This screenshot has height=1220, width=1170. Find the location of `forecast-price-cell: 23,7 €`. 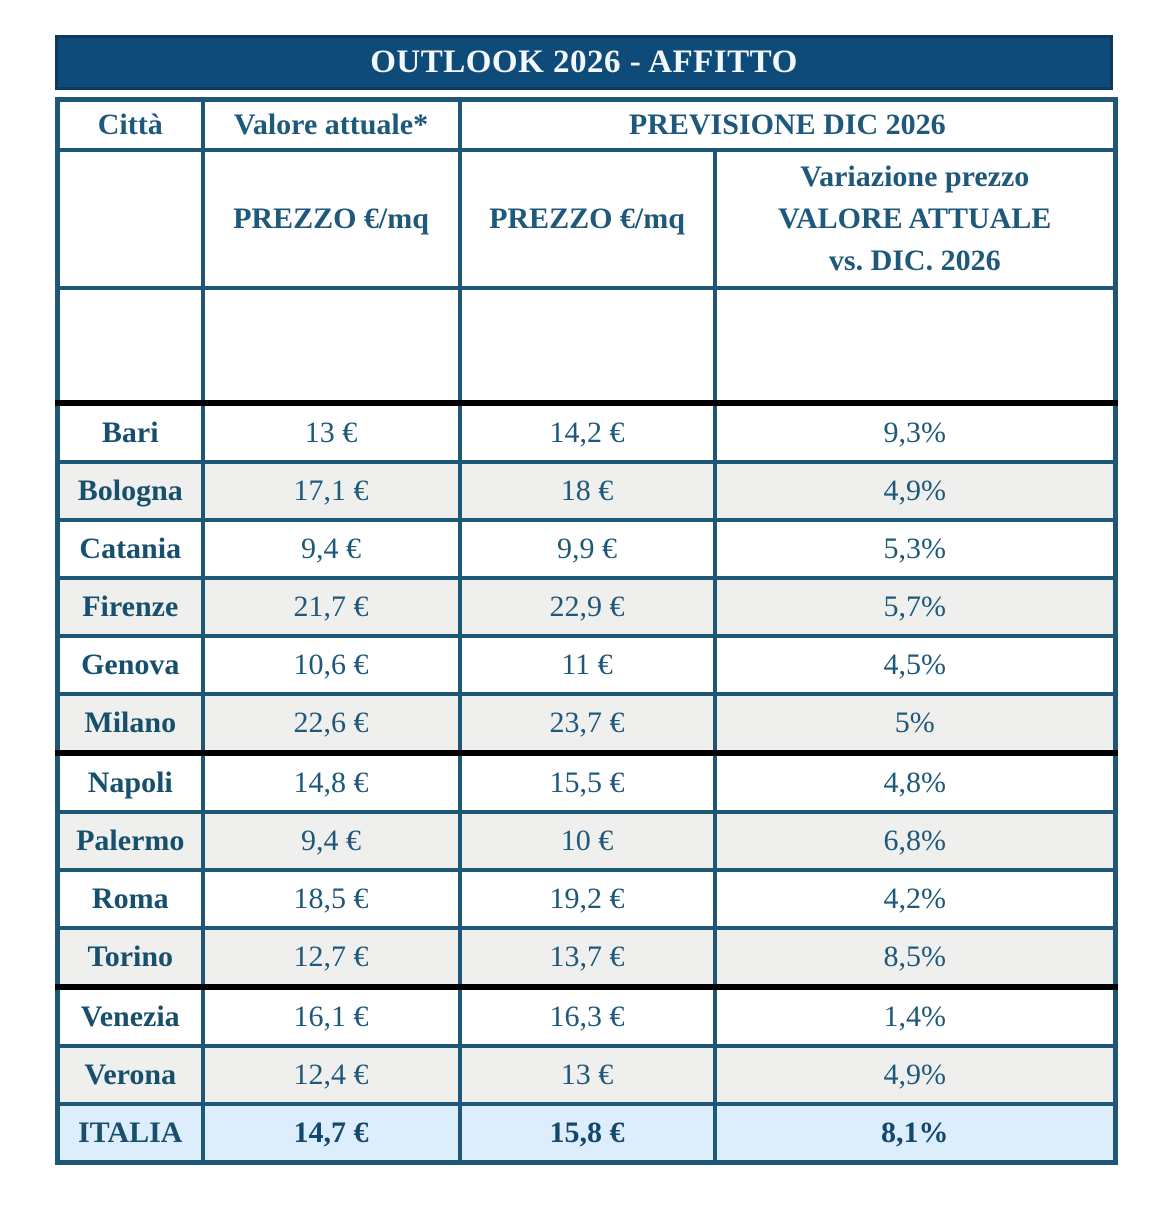

forecast-price-cell: 23,7 € is located at coordinates (587, 723).